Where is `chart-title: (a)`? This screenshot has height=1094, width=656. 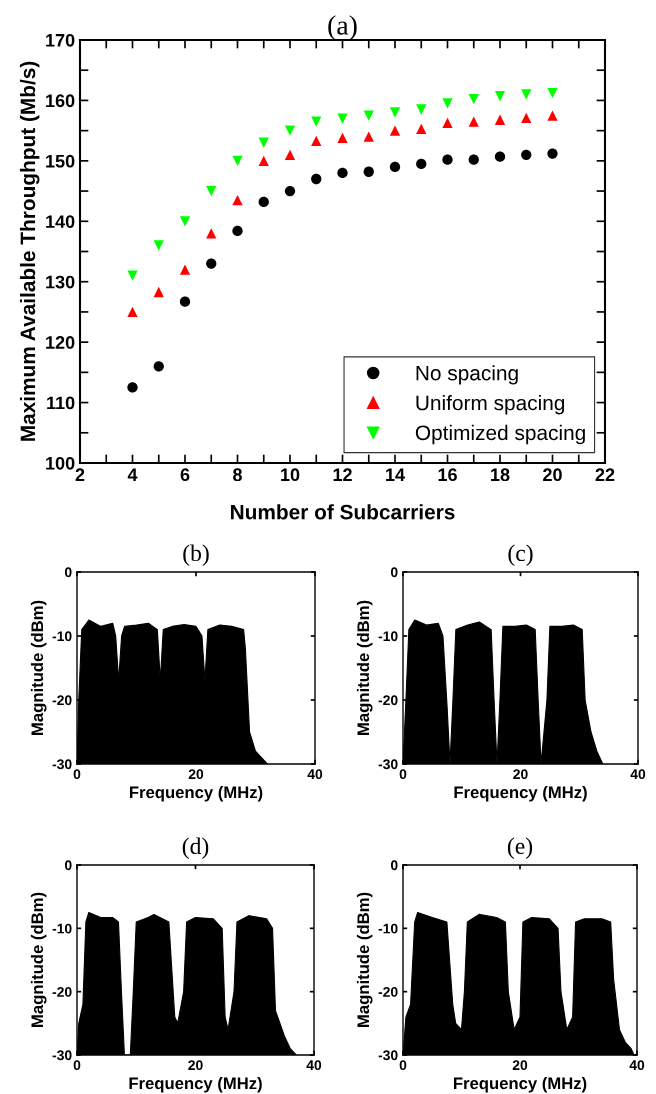 chart-title: (a) is located at coordinates (342, 28).